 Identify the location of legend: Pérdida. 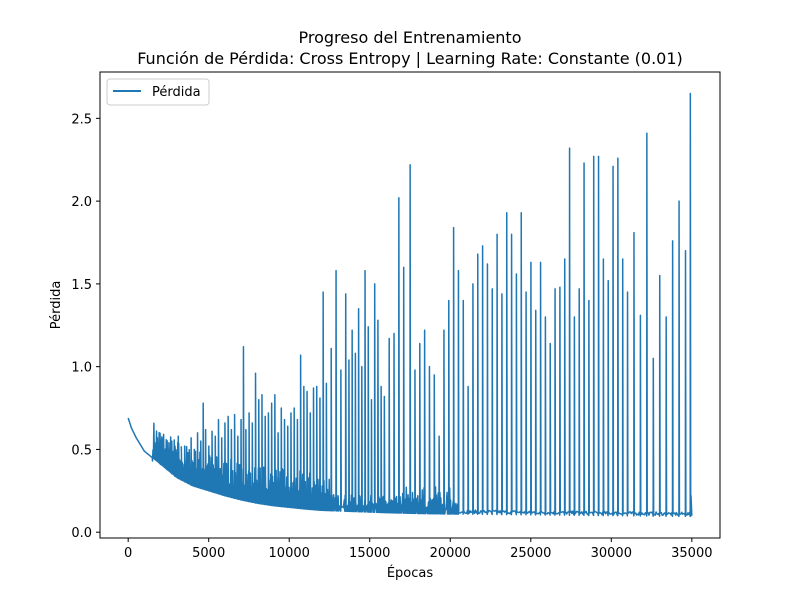
(158, 92).